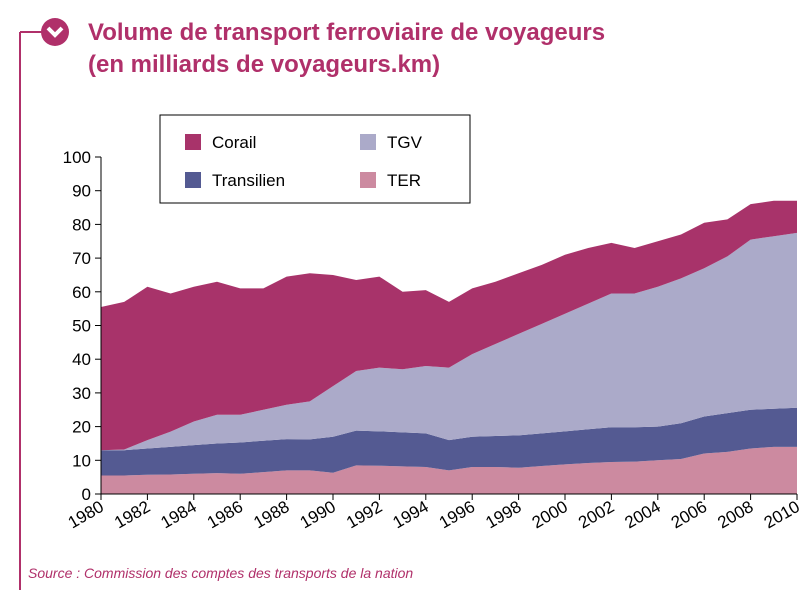 The width and height of the screenshot is (805, 603). What do you see at coordinates (643, 514) in the screenshot?
I see `x-tick-label: 2004` at bounding box center [643, 514].